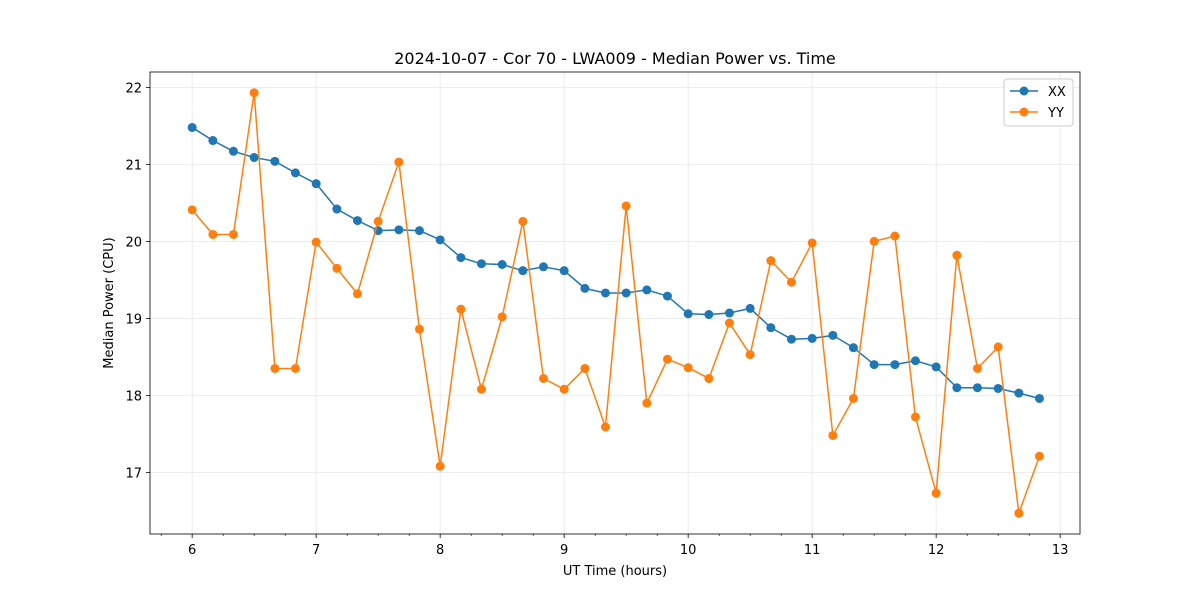 The width and height of the screenshot is (1200, 600). I want to click on y-tick-label: 18, so click(133, 396).